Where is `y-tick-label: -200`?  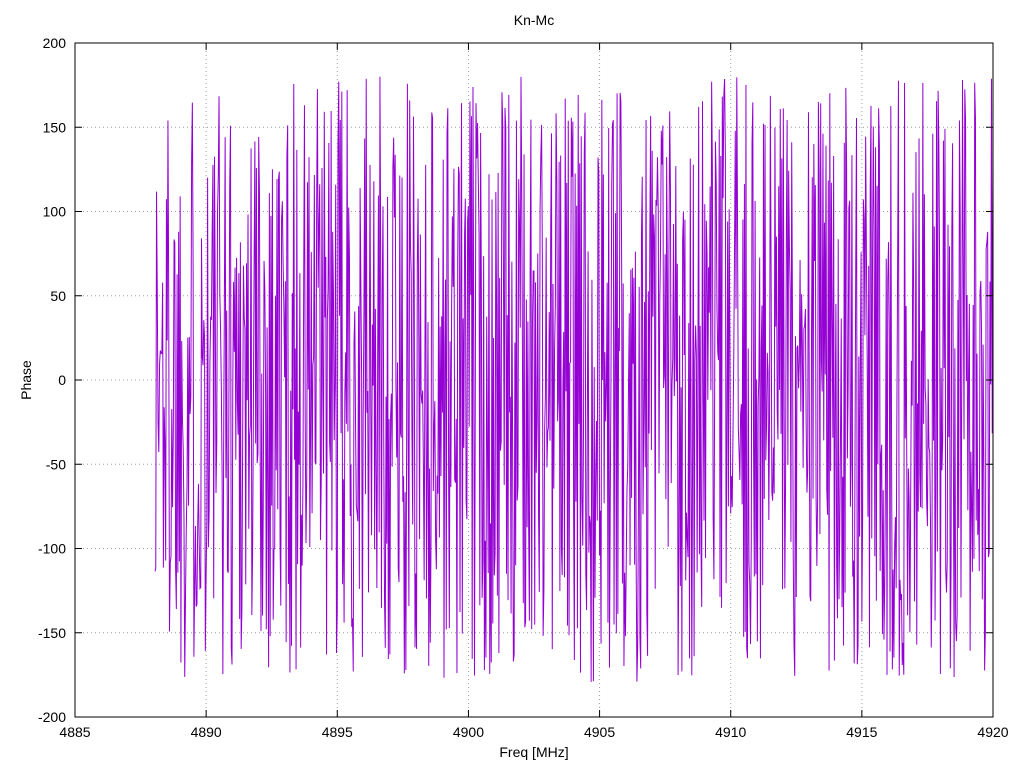 y-tick-label: -200 is located at coordinates (52, 717).